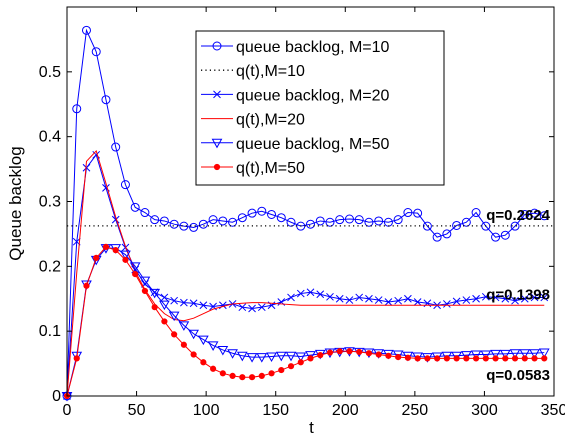  Describe the element at coordinates (56, 396) in the screenshot. I see `y-tick-label: 0` at that location.